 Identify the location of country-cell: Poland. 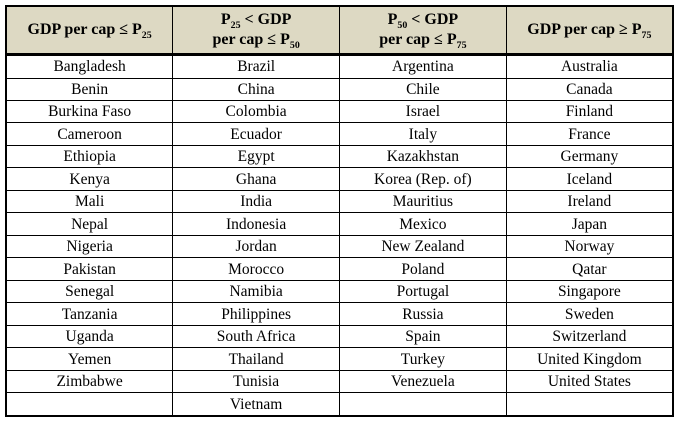
(423, 269).